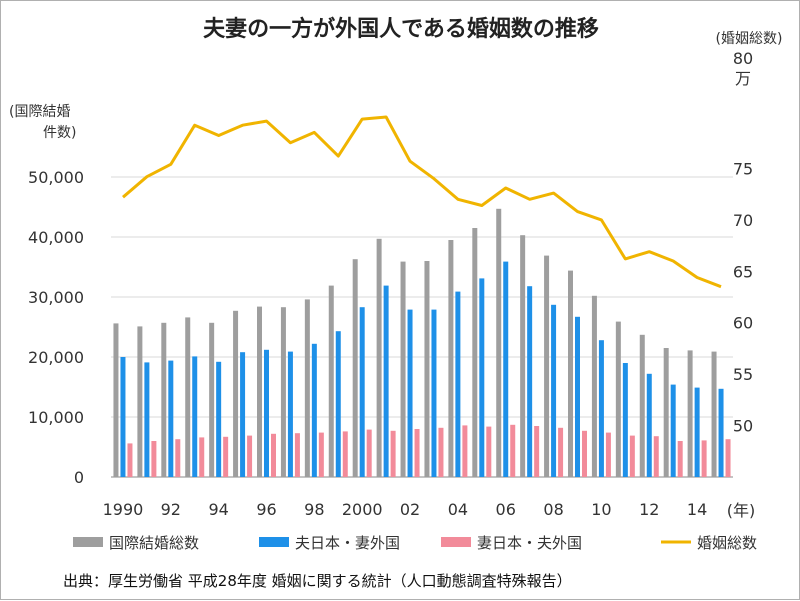  Describe the element at coordinates (743, 78) in the screenshot. I see `y-right-top-unit: 万` at that location.